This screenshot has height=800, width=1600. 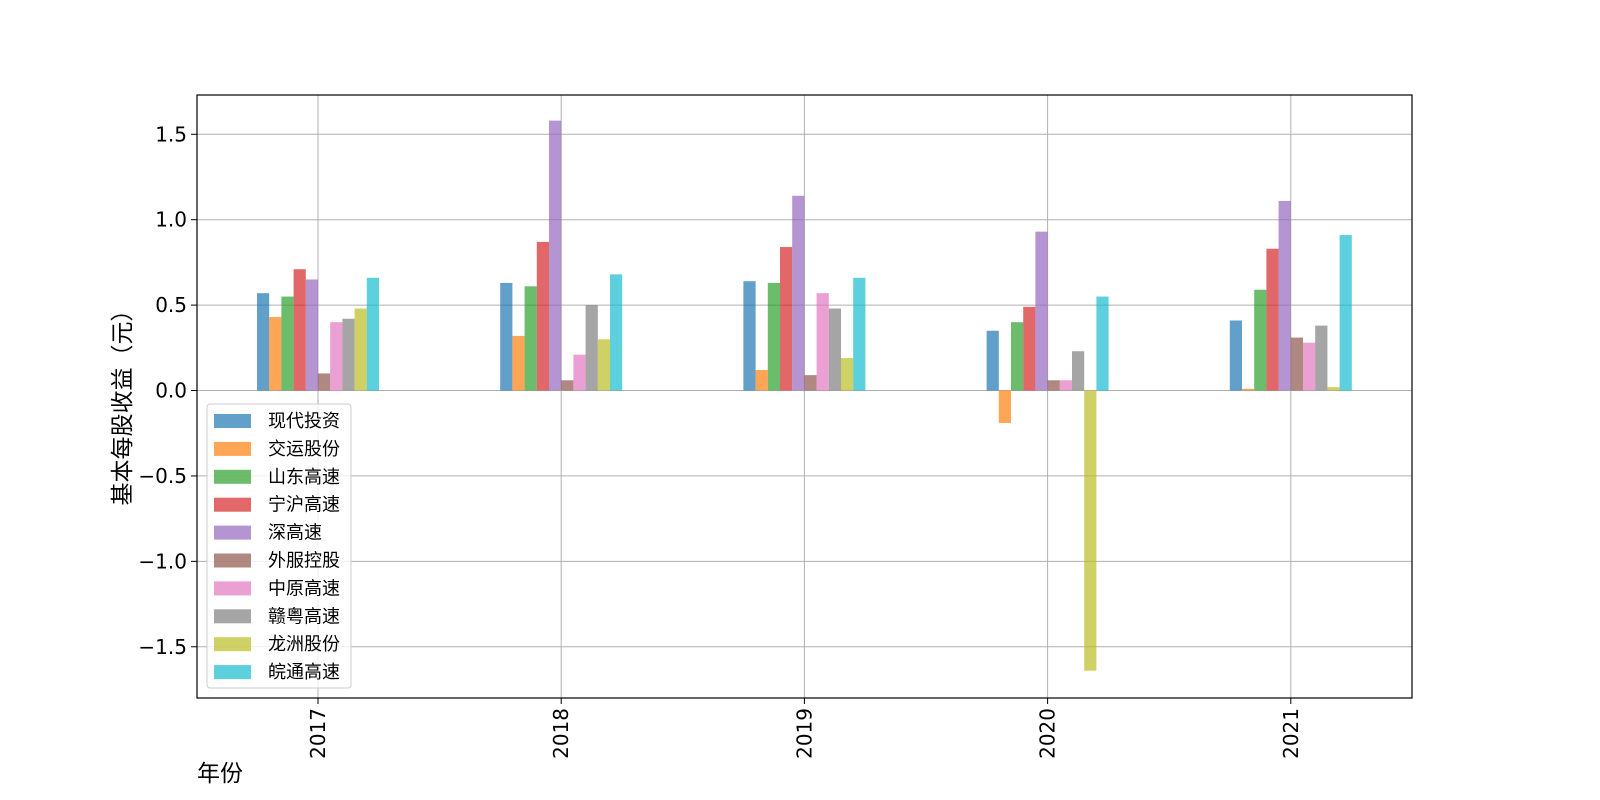 I want to click on y-tick-label: 1.5, so click(x=171, y=134).